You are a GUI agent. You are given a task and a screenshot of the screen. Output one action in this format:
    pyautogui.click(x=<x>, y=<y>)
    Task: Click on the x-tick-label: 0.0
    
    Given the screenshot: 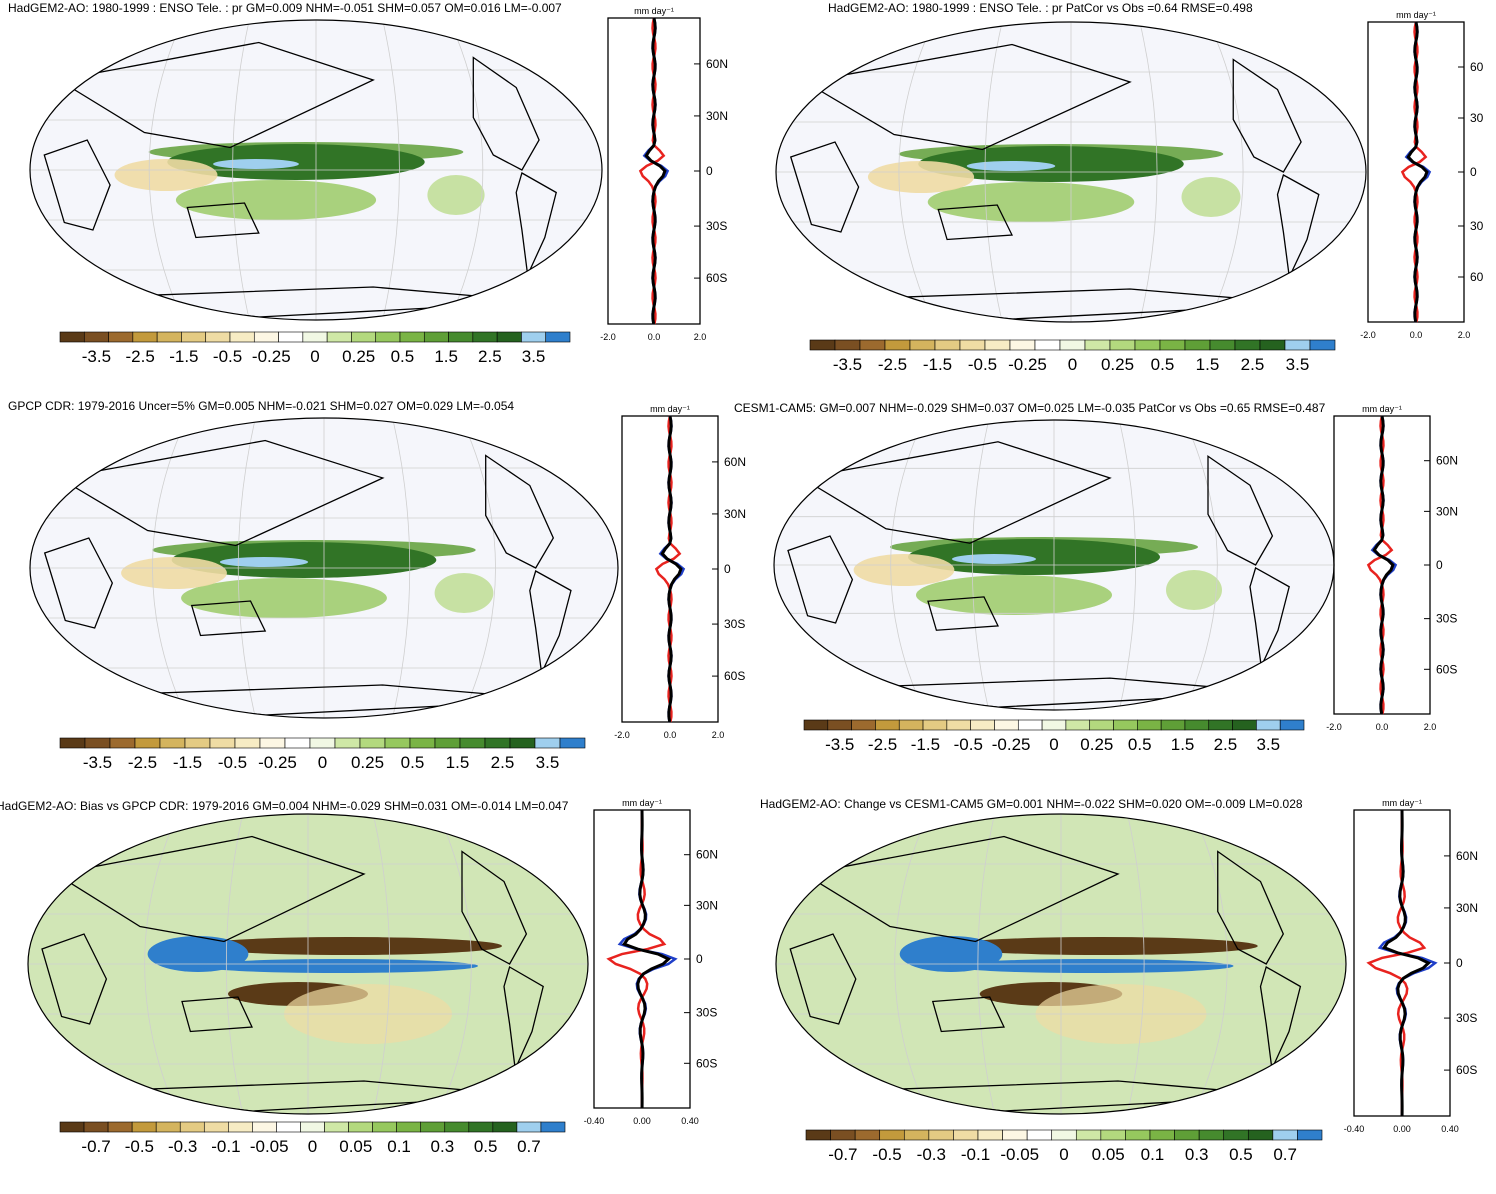 What is the action you would take?
    pyautogui.click(x=1382, y=727)
    